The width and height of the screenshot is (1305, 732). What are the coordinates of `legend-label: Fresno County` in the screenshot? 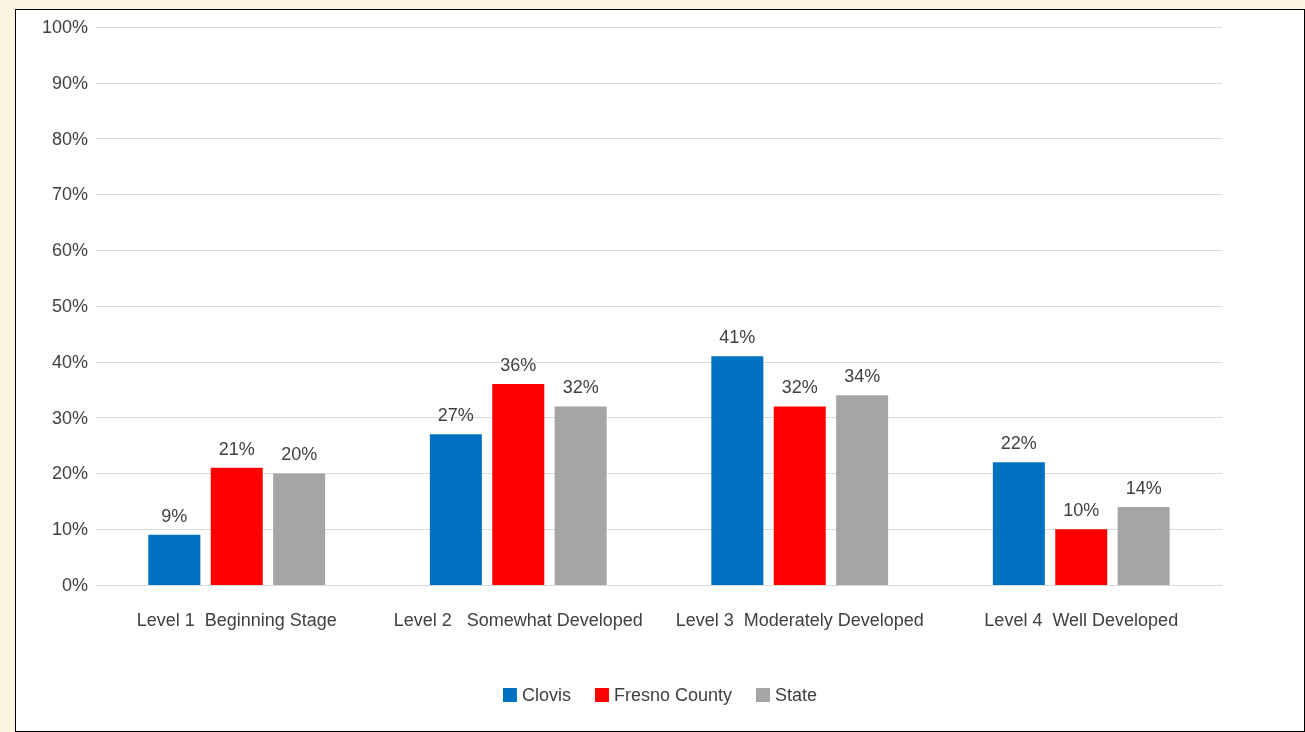 It's located at (673, 695).